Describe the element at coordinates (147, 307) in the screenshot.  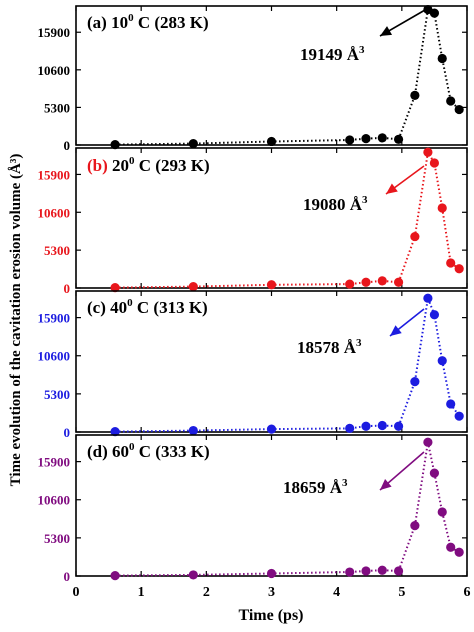
I see `panel-label: (c) 400 C (313 K)` at that location.